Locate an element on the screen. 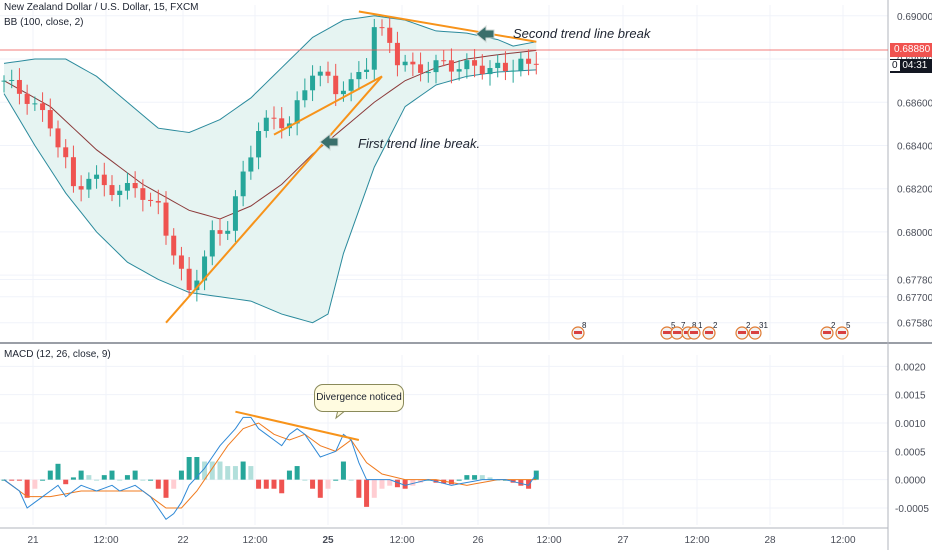  price-tick-label: 0.67780 is located at coordinates (914, 280).